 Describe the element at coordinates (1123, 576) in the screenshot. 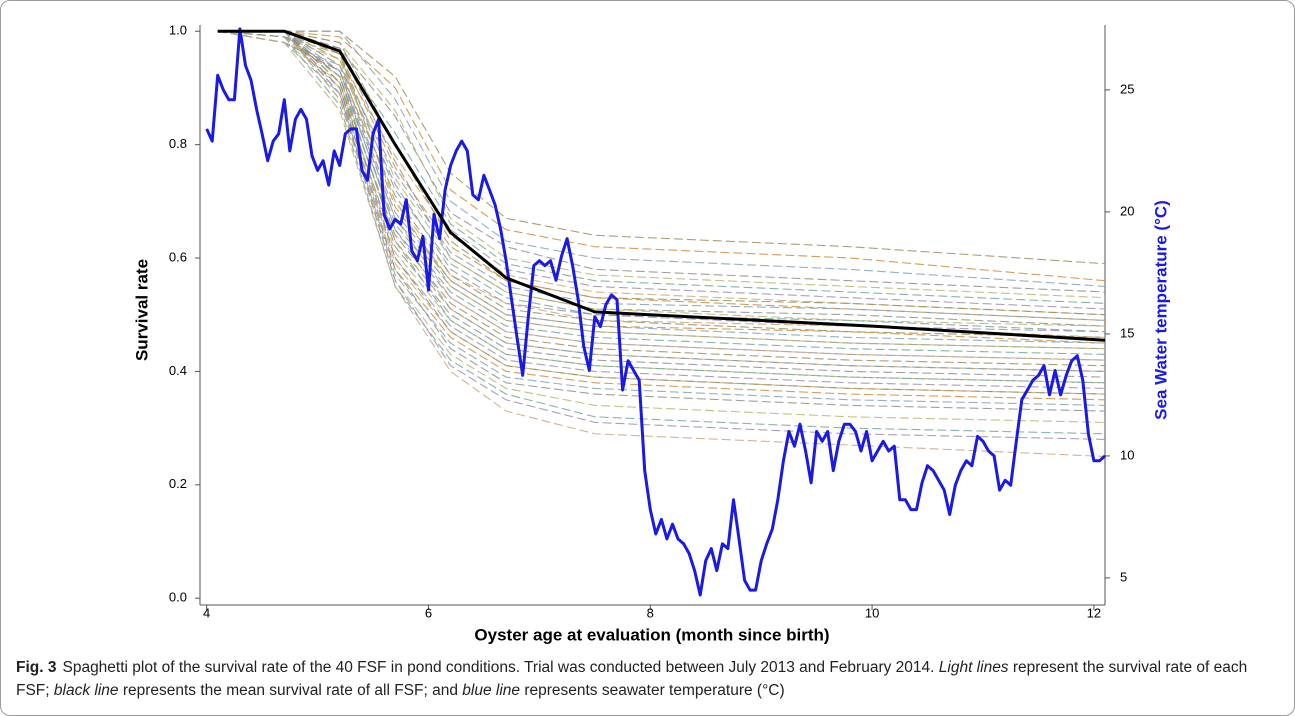

I see `y2-tick-label: 5` at that location.